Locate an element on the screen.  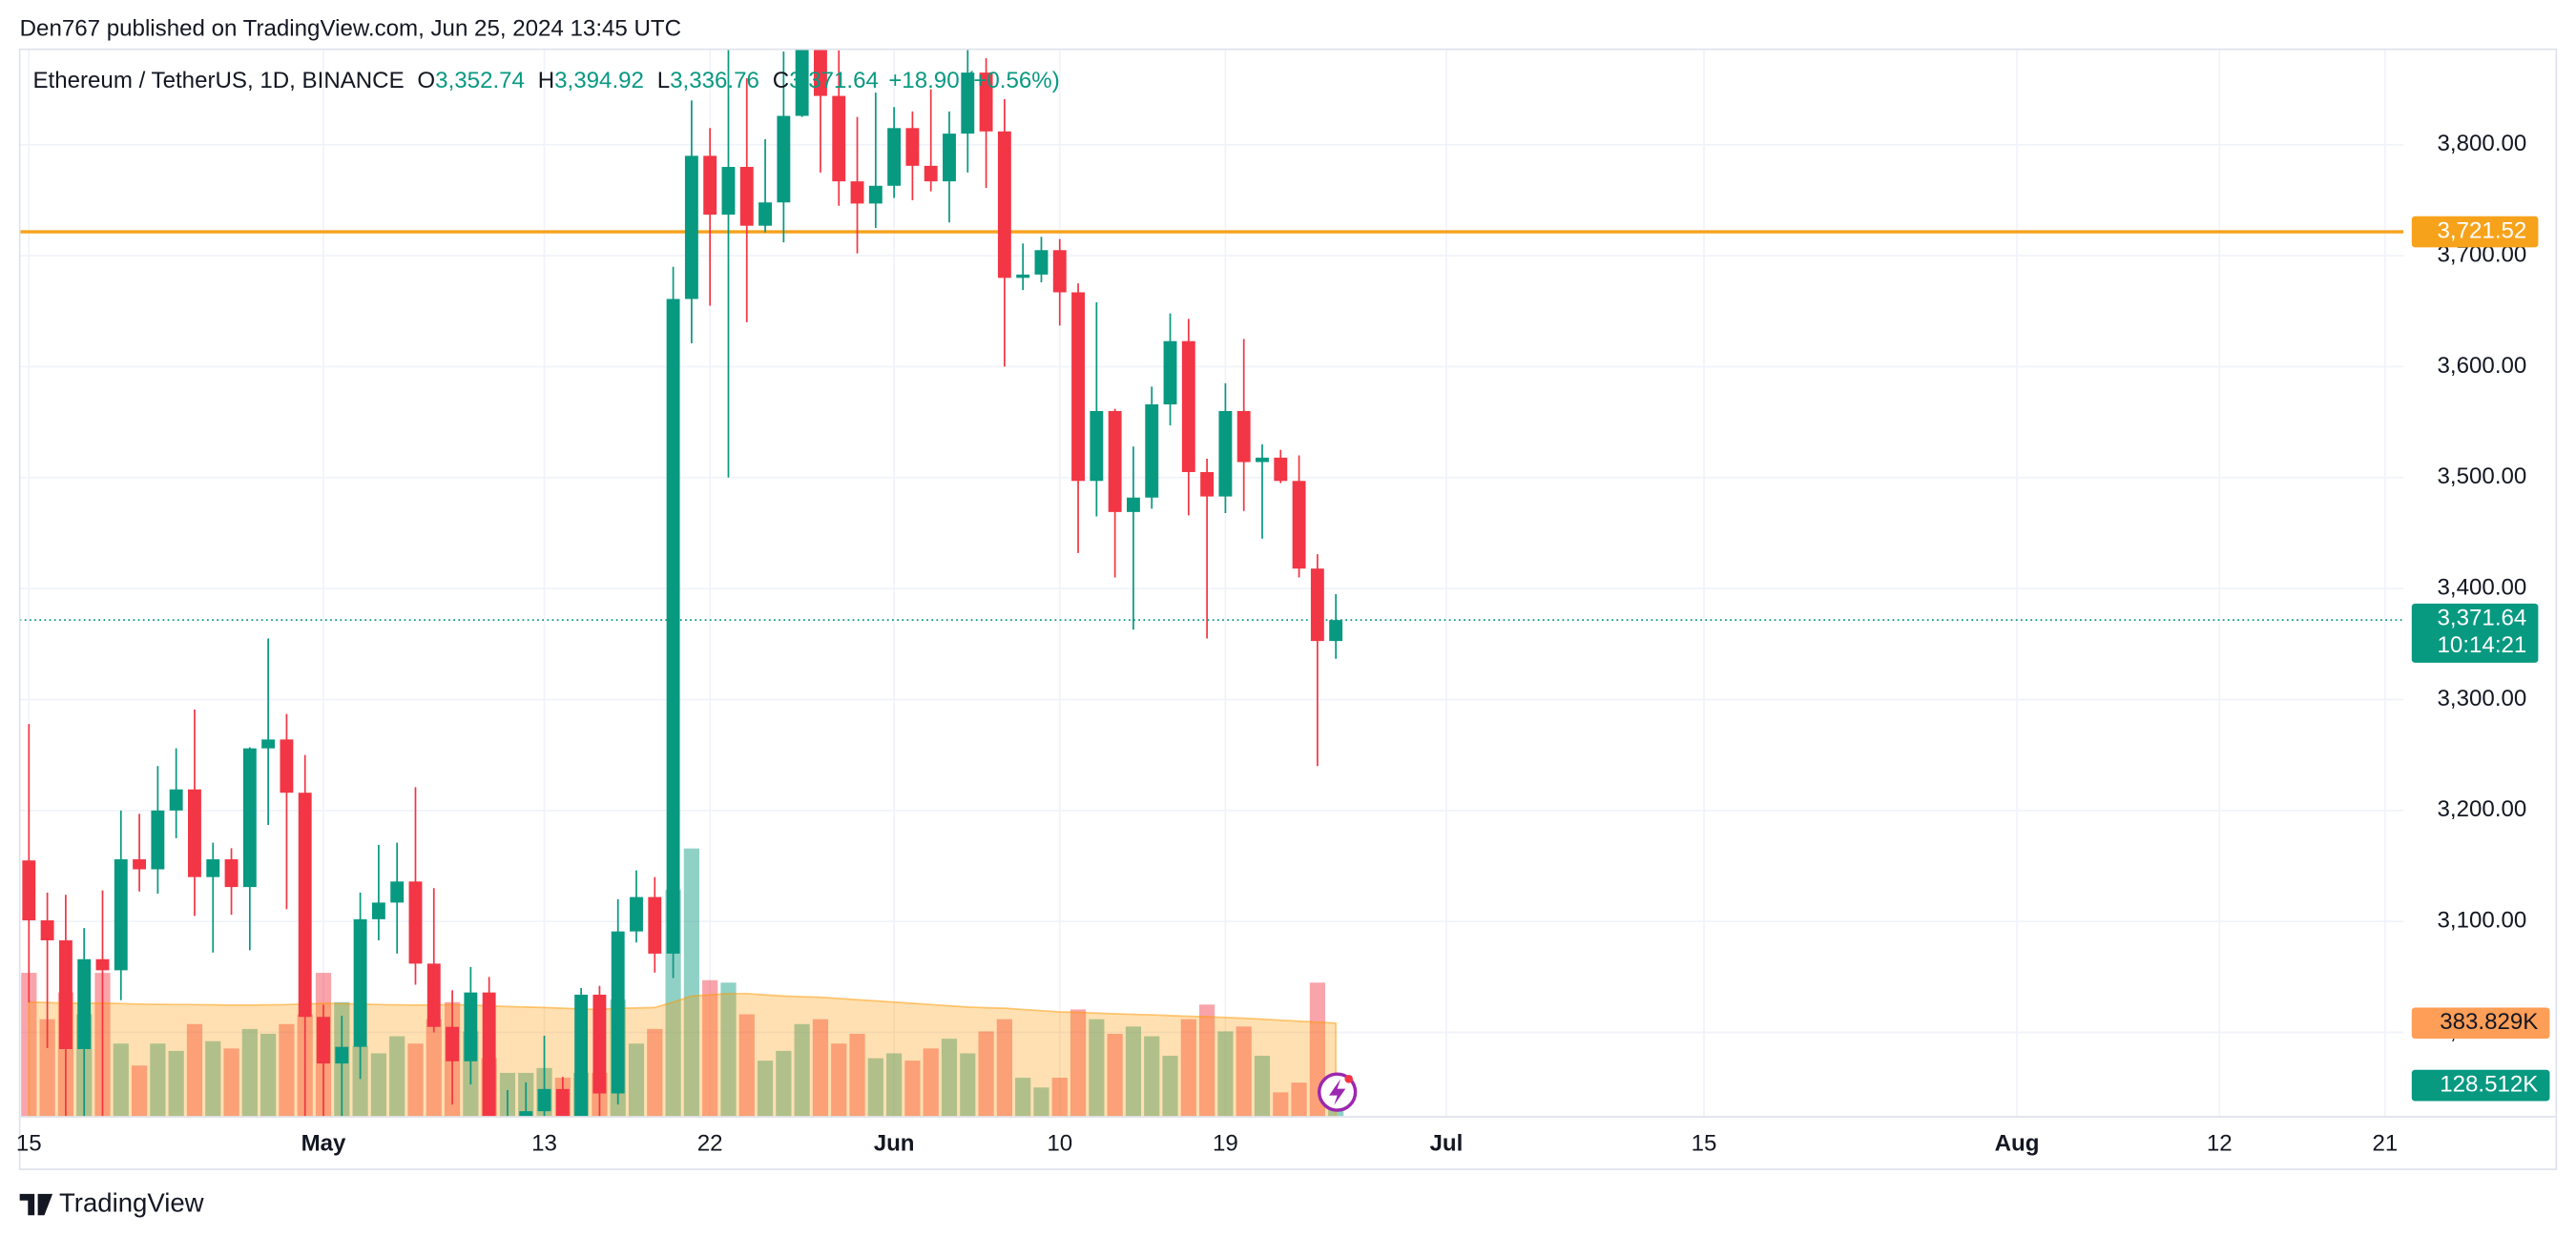
x-tick-label: 12 is located at coordinates (2220, 1144).